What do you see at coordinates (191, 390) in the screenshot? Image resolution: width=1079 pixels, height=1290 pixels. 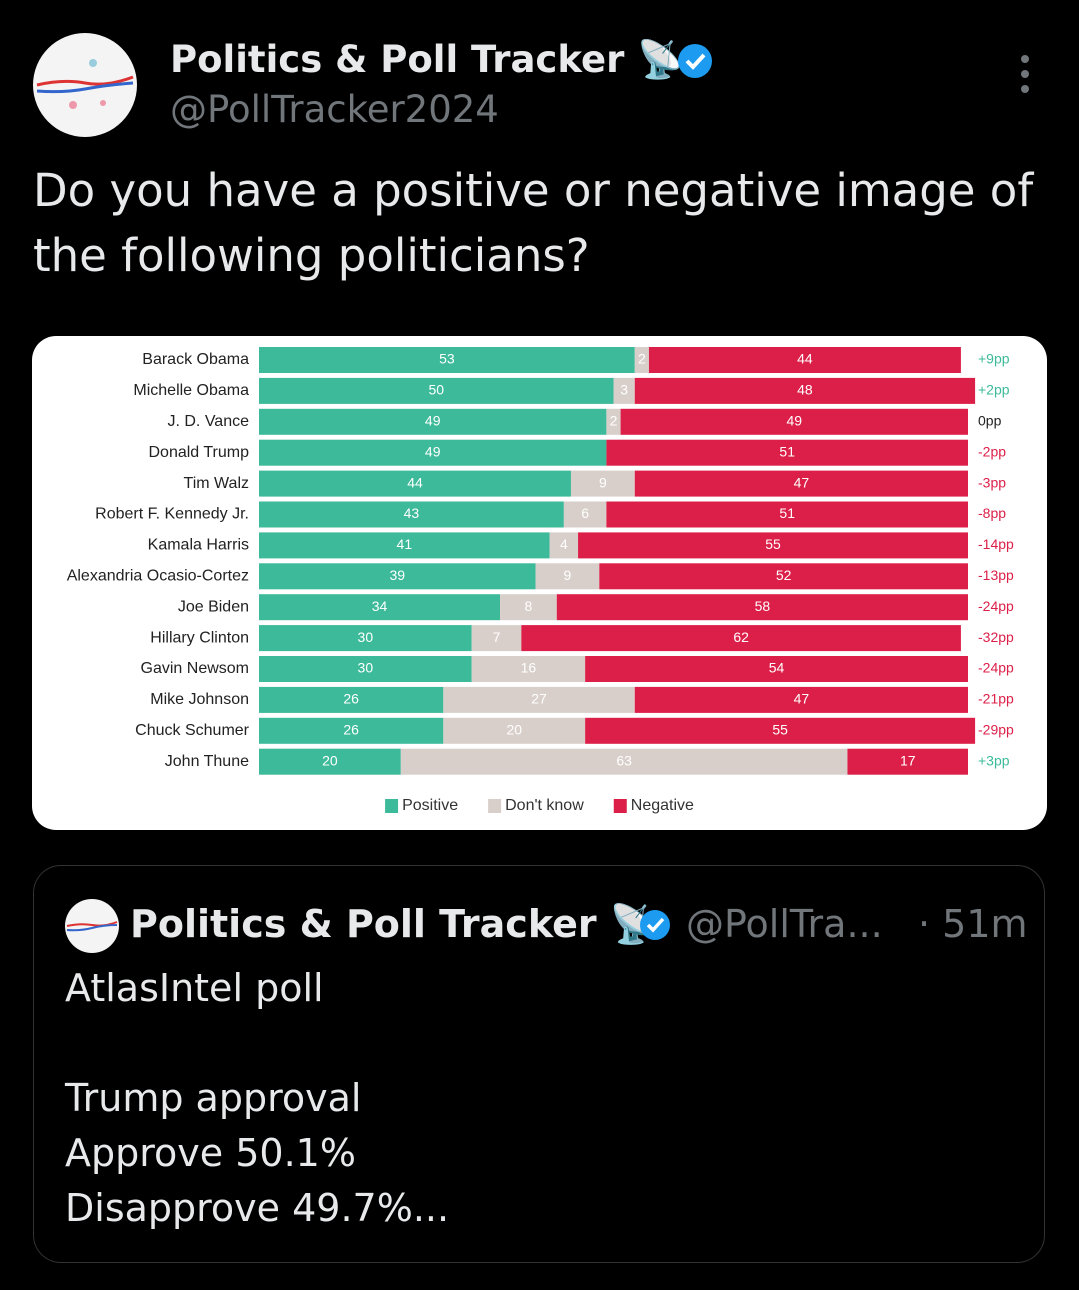 I see `category-label: Michelle Obama` at bounding box center [191, 390].